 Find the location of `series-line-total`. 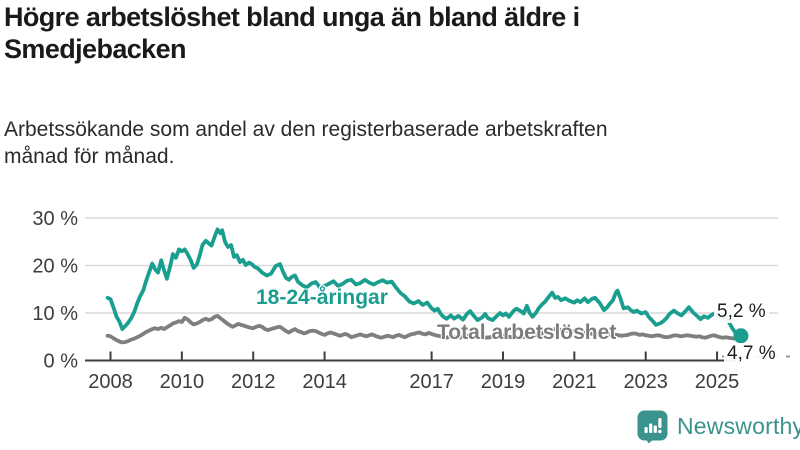

series-line-total is located at coordinates (424, 329).